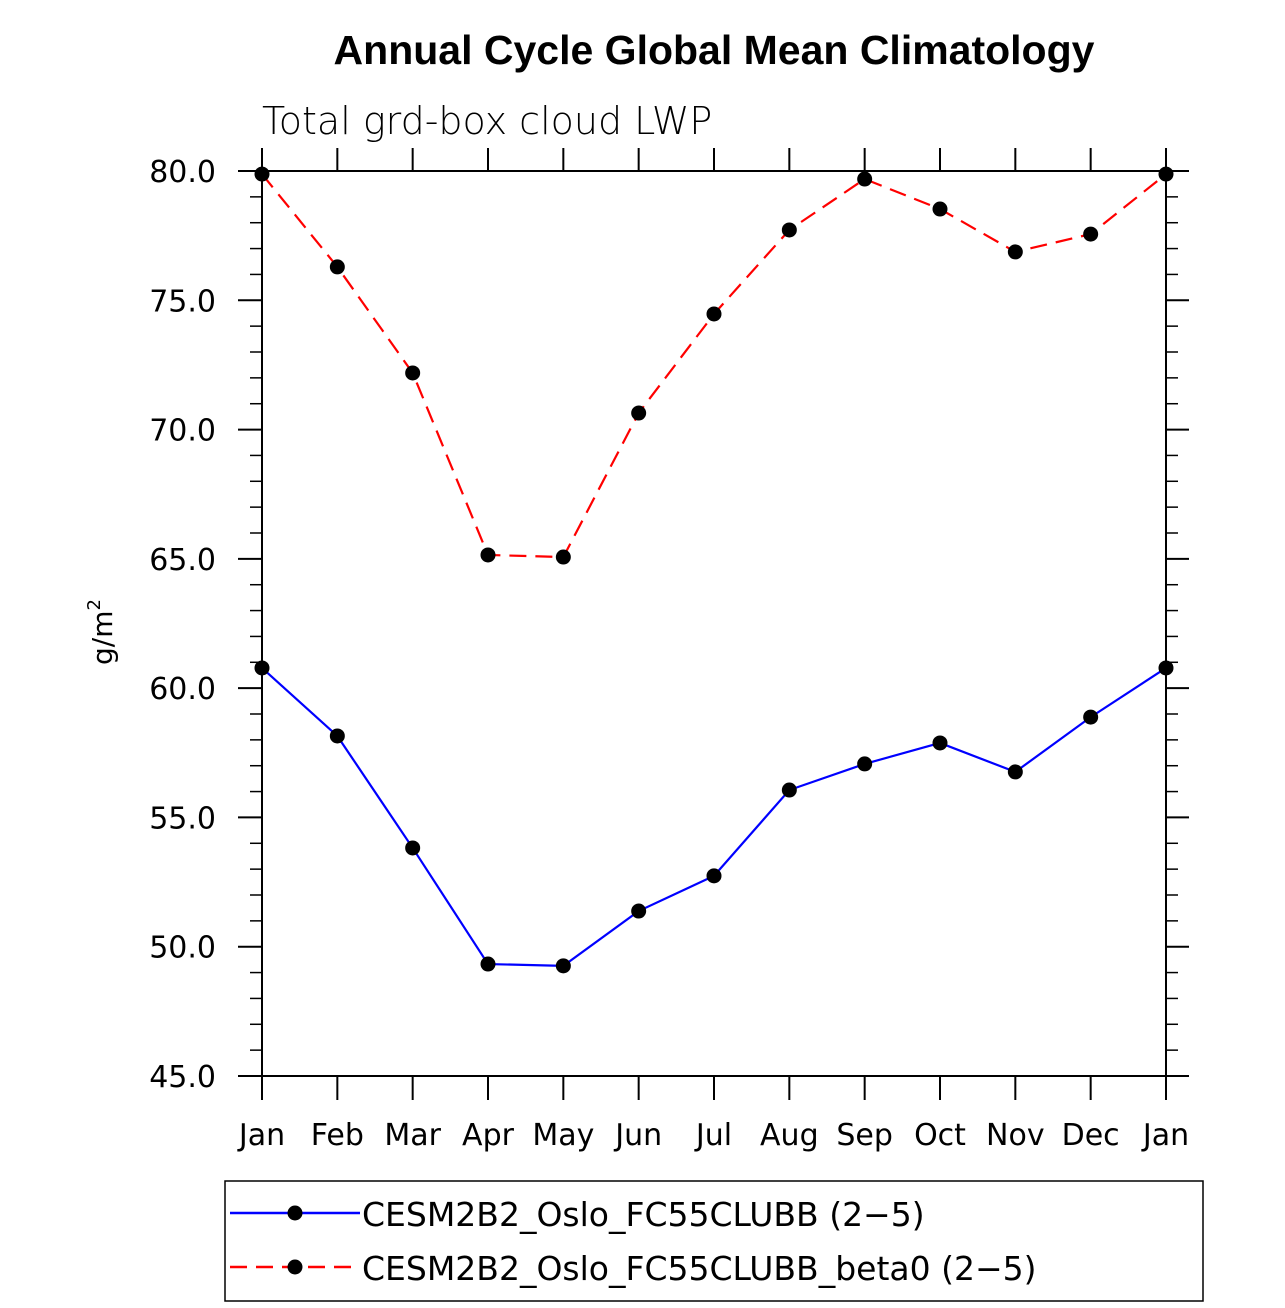  I want to click on legend-label: CESM2B2_Oslo_FC55CLUBB (2−5), so click(643, 1214).